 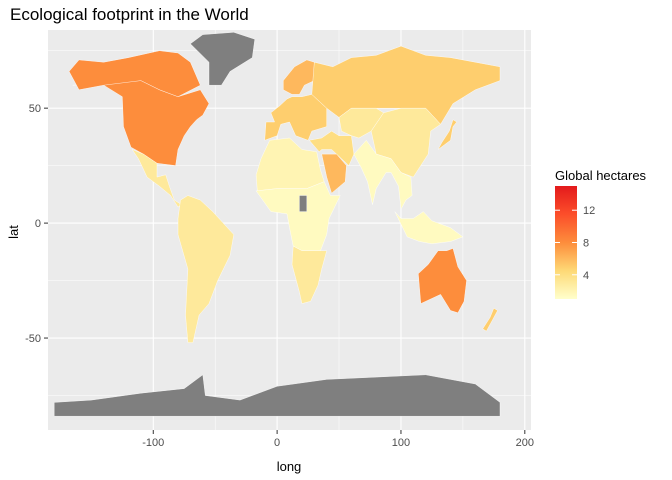 I want to click on x-tick-label: 200, so click(x=525, y=443).